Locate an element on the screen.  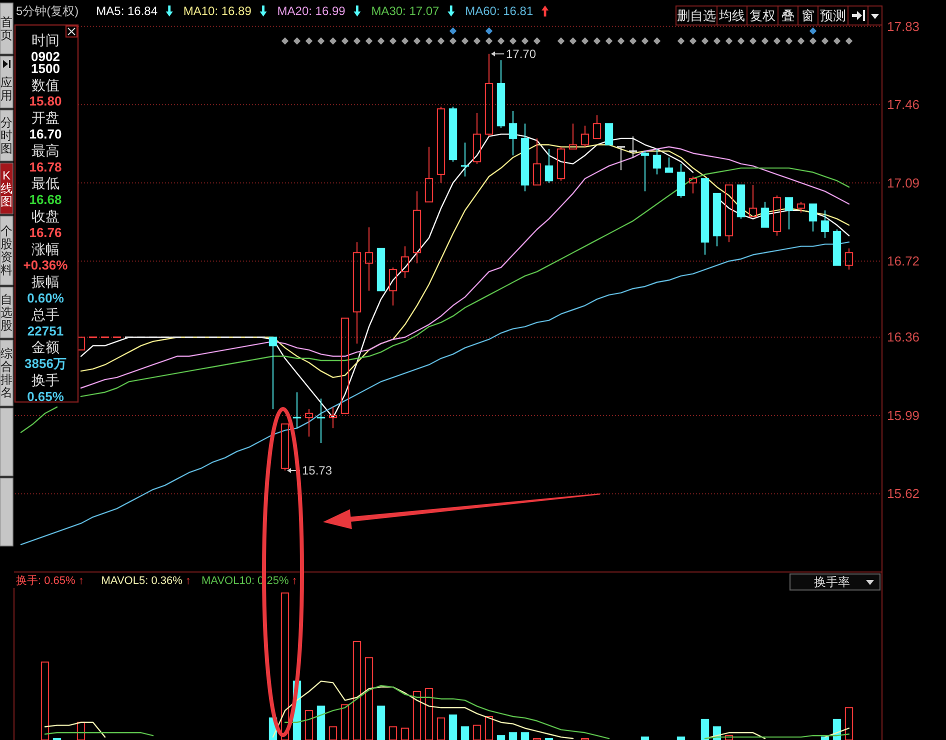
annotation: 15.73 is located at coordinates (317, 470).